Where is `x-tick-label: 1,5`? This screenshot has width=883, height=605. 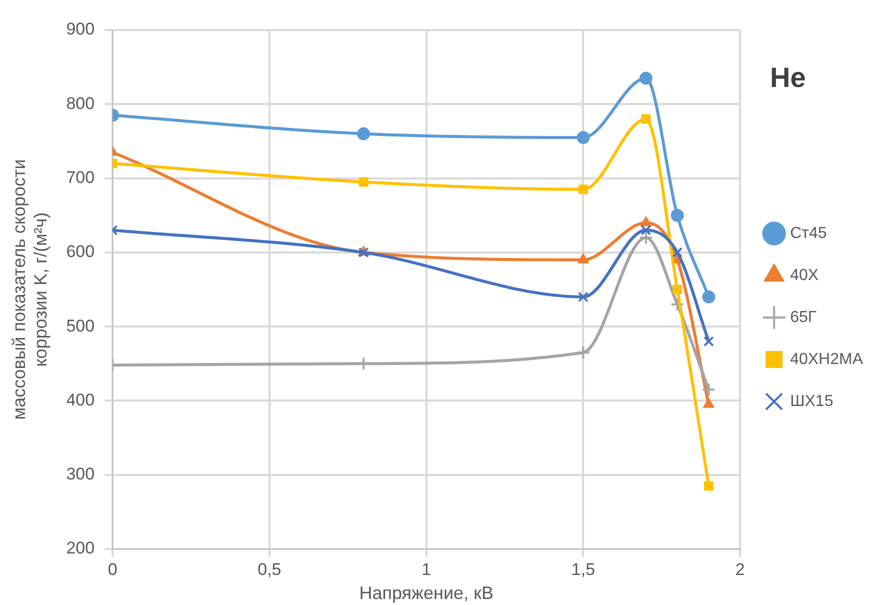 x-tick-label: 1,5 is located at coordinates (583, 569).